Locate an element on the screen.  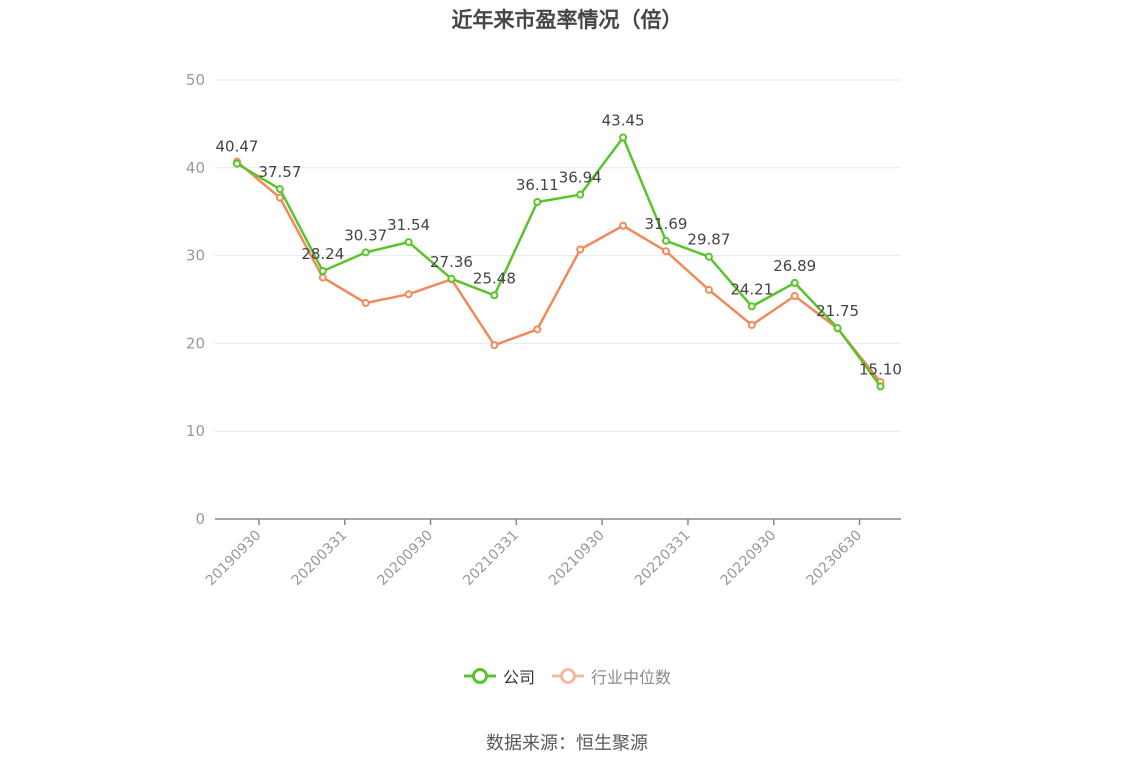
data-label: 21.75 is located at coordinates (837, 311).